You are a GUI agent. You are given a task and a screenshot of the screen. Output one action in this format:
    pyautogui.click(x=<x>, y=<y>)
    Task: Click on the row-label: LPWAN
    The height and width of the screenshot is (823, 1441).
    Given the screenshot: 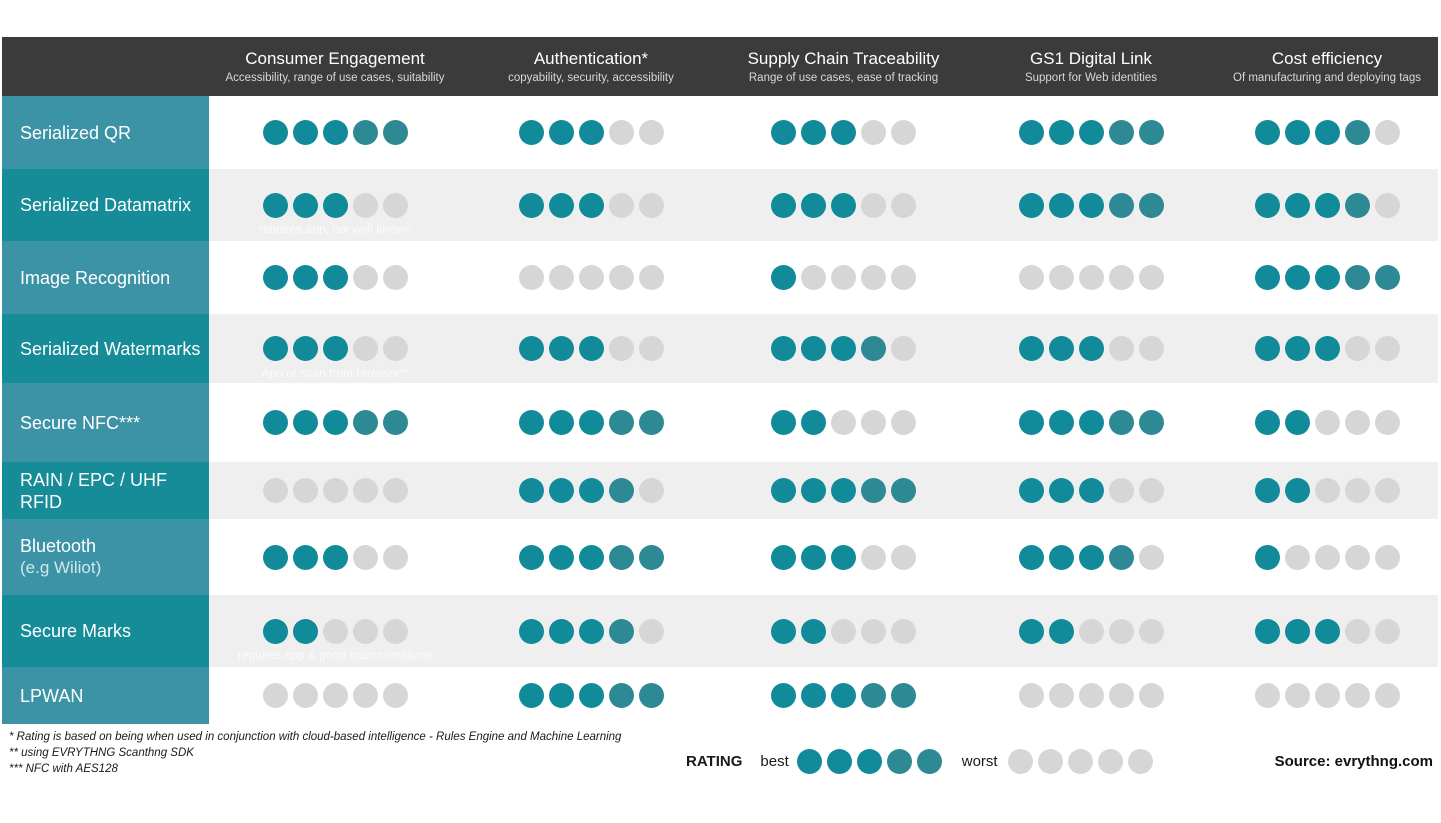 What is the action you would take?
    pyautogui.click(x=105, y=695)
    